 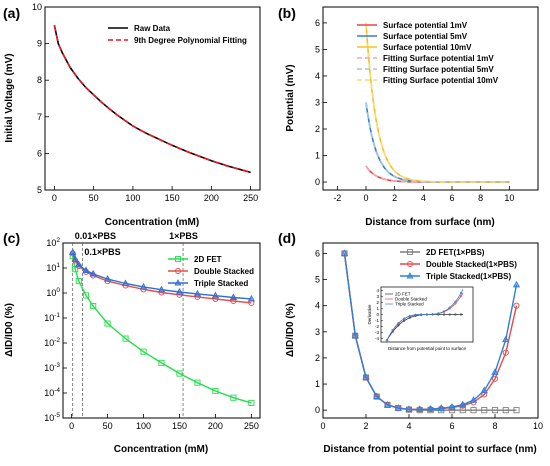 I want to click on y-tick-label: 10⁻², so click(x=52, y=342).